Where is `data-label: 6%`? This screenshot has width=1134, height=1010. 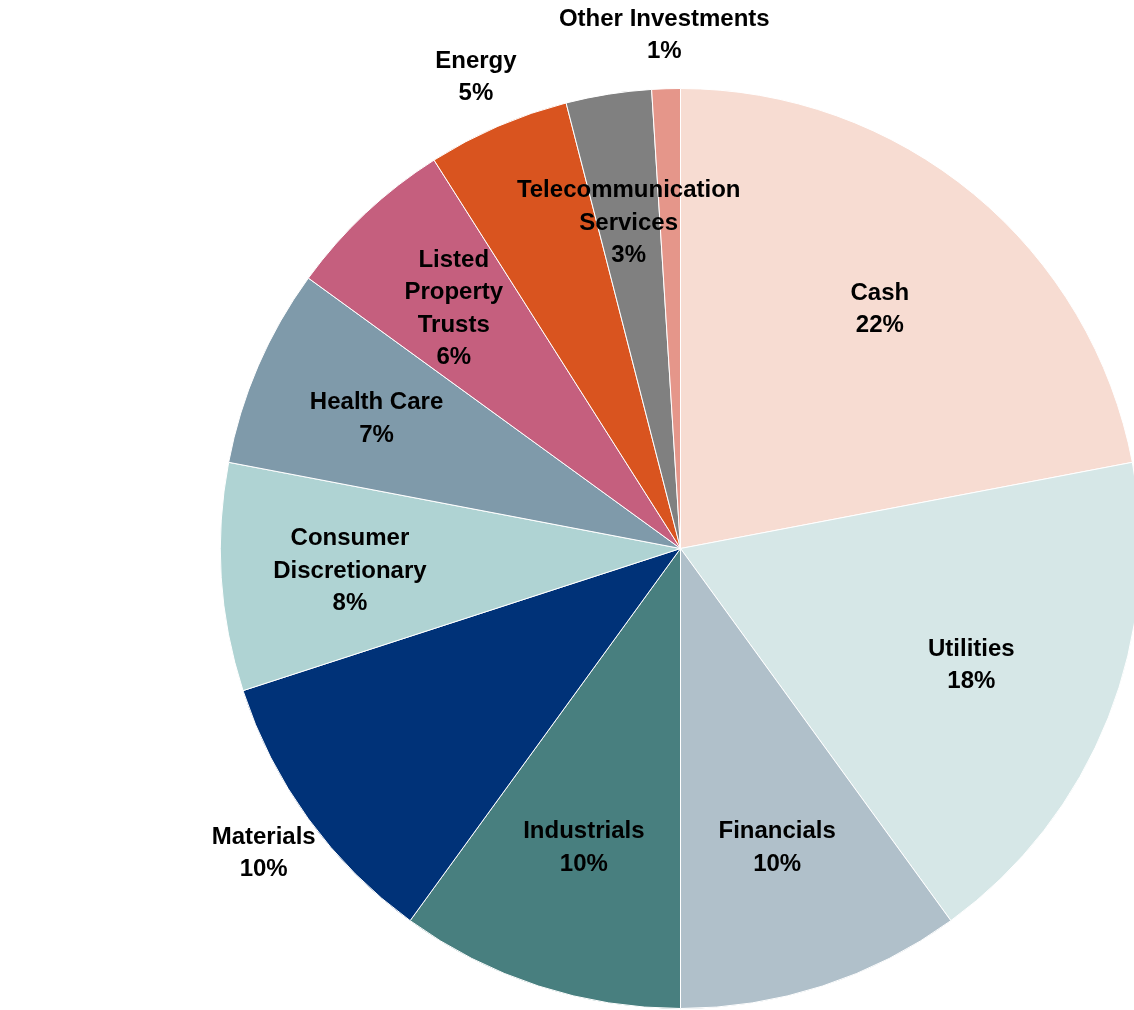
data-label: 6% is located at coordinates (454, 356).